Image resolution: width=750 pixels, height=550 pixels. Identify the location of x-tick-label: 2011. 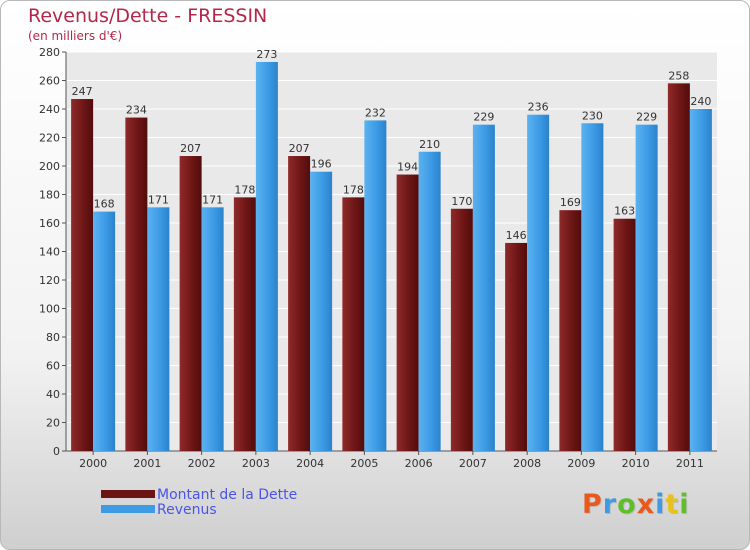
(690, 463).